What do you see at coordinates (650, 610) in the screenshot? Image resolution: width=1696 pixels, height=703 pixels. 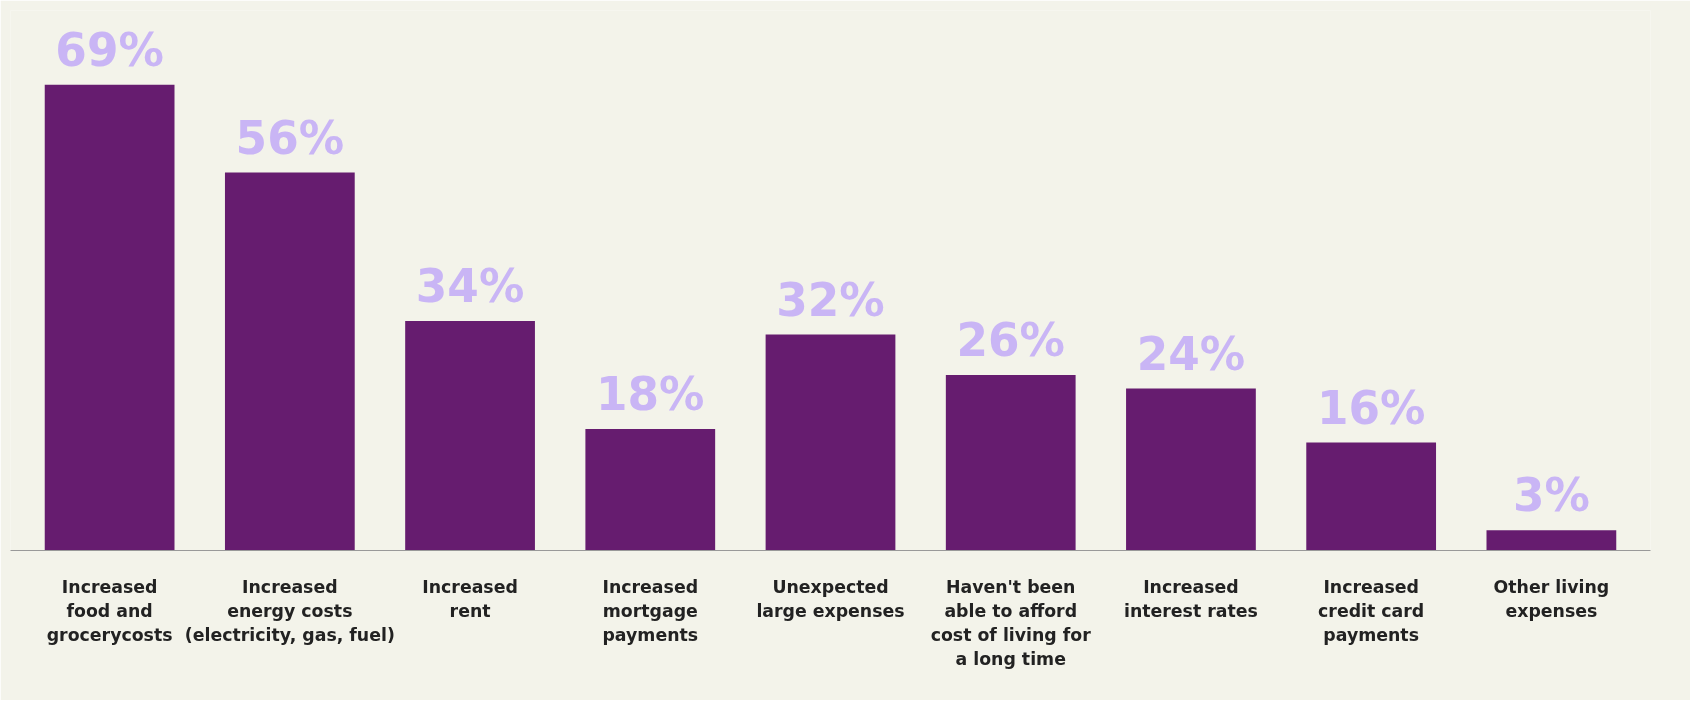 I see `x-tick-label: Increased mortgage payments` at bounding box center [650, 610].